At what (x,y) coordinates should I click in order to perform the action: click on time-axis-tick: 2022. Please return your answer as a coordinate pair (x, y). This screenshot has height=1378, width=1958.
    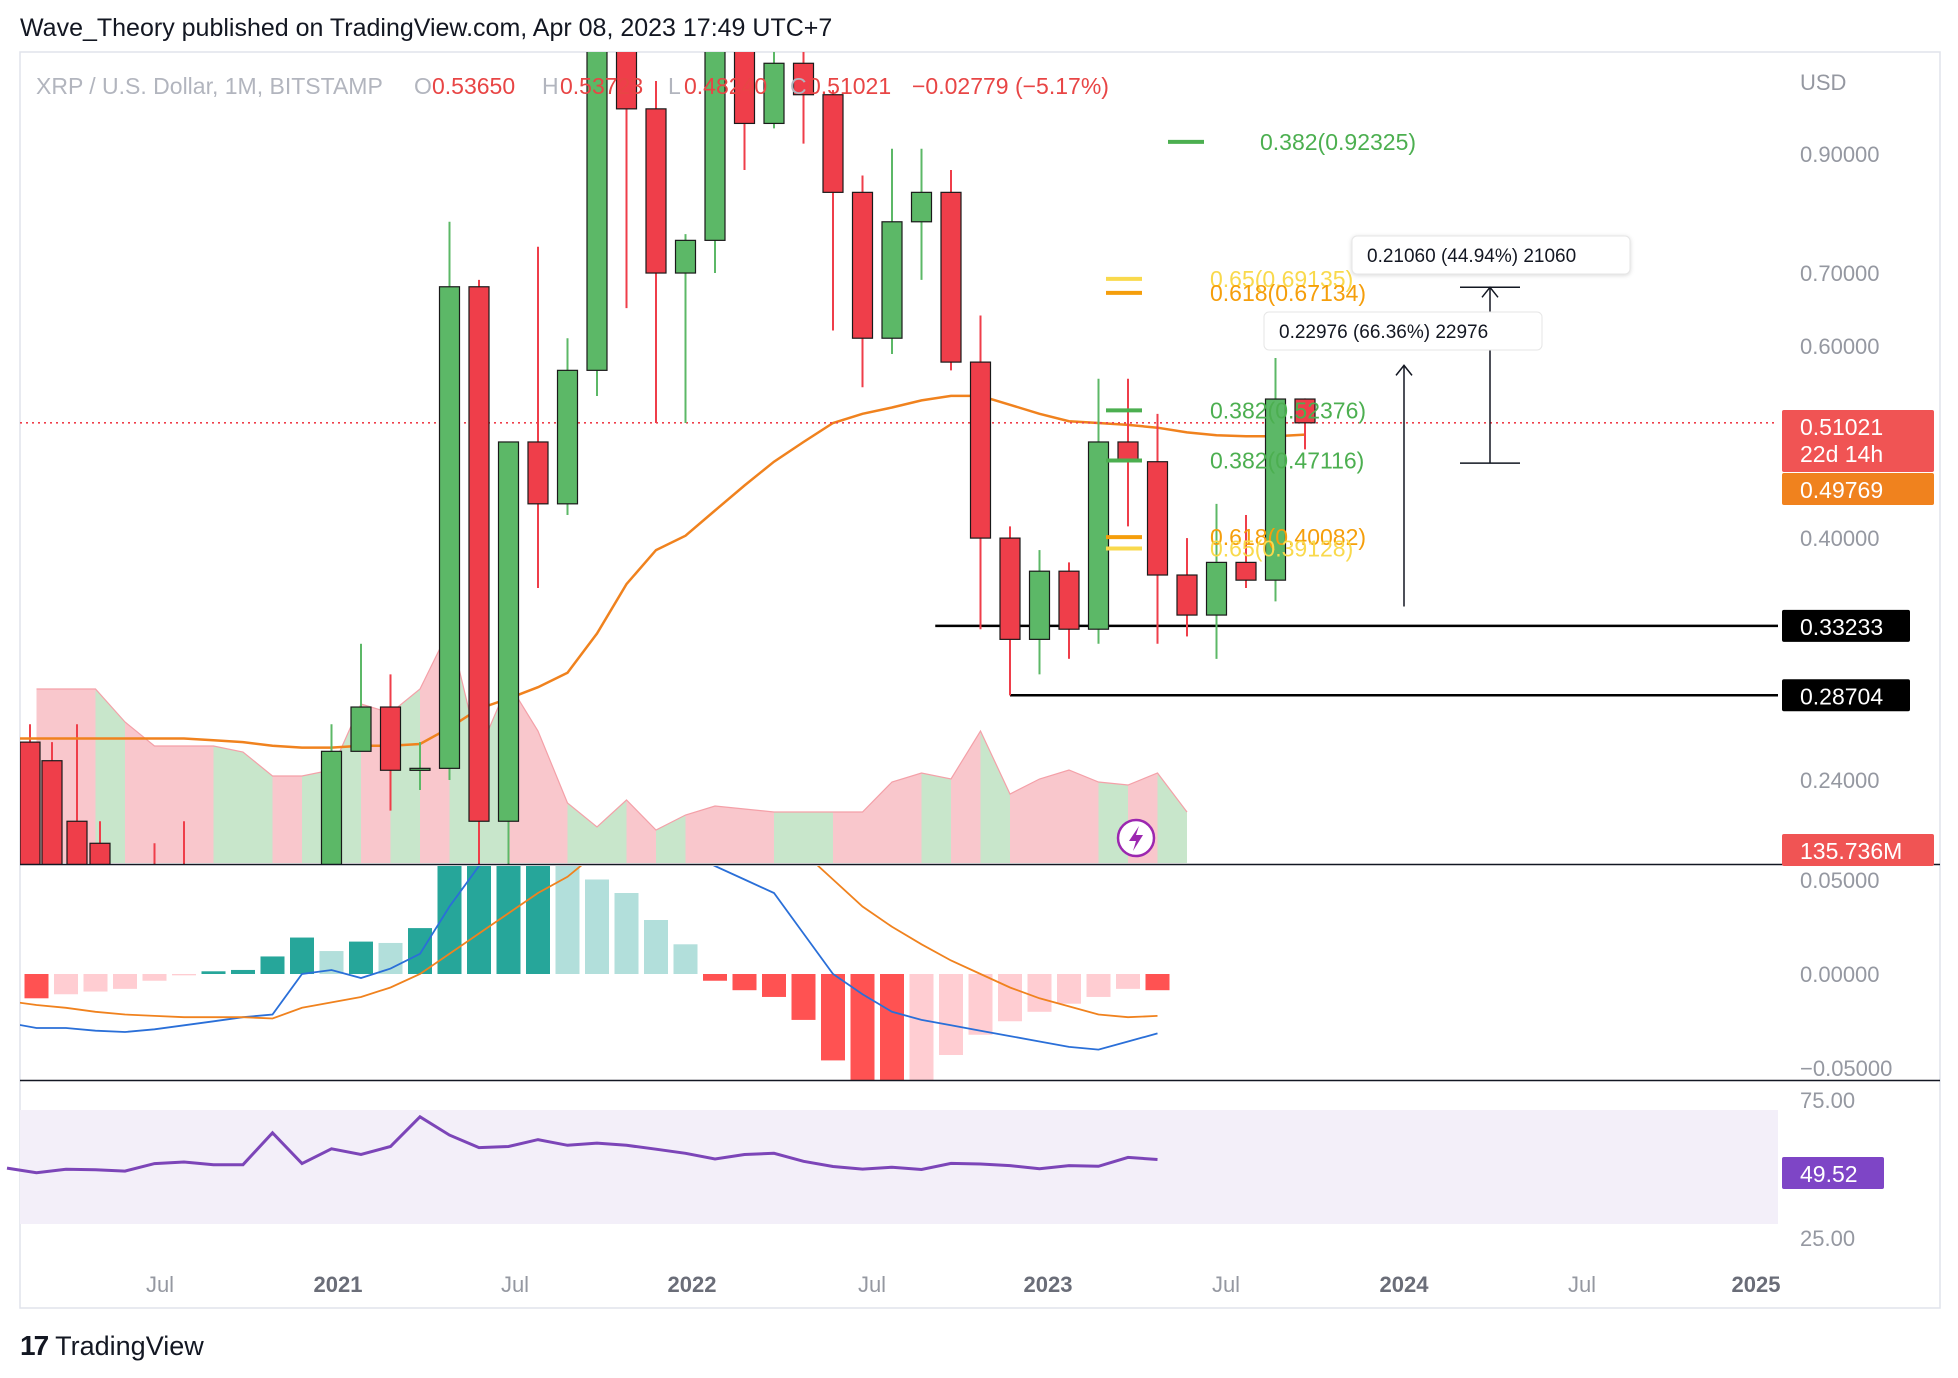
    Looking at the image, I should click on (692, 1284).